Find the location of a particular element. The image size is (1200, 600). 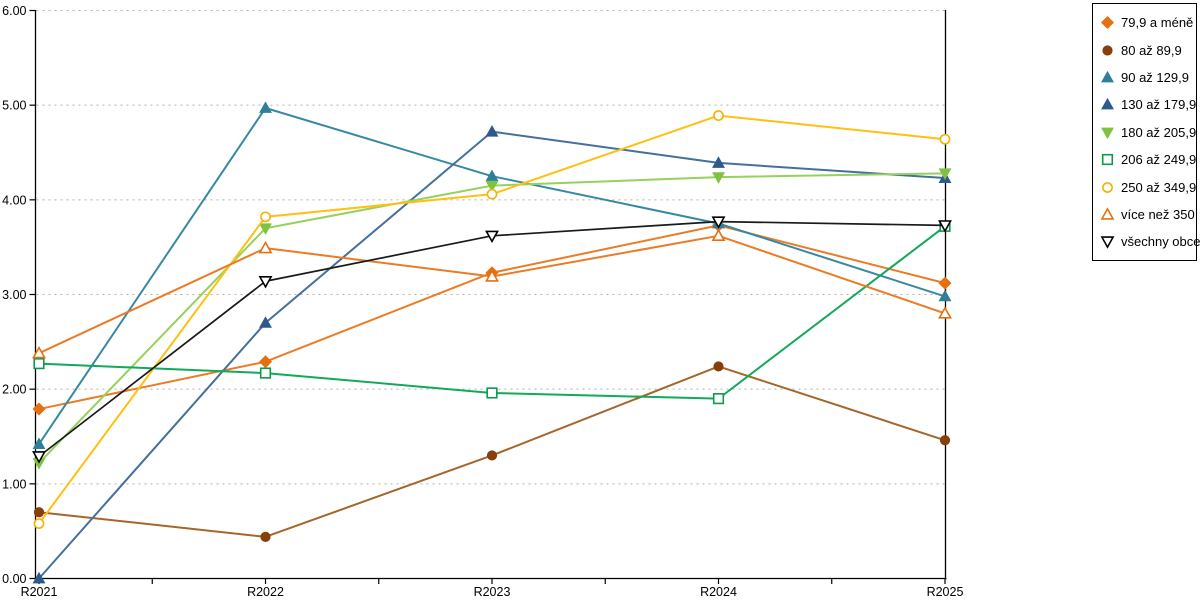

legend-item: 90 až 129,9 is located at coordinates (1146, 77).